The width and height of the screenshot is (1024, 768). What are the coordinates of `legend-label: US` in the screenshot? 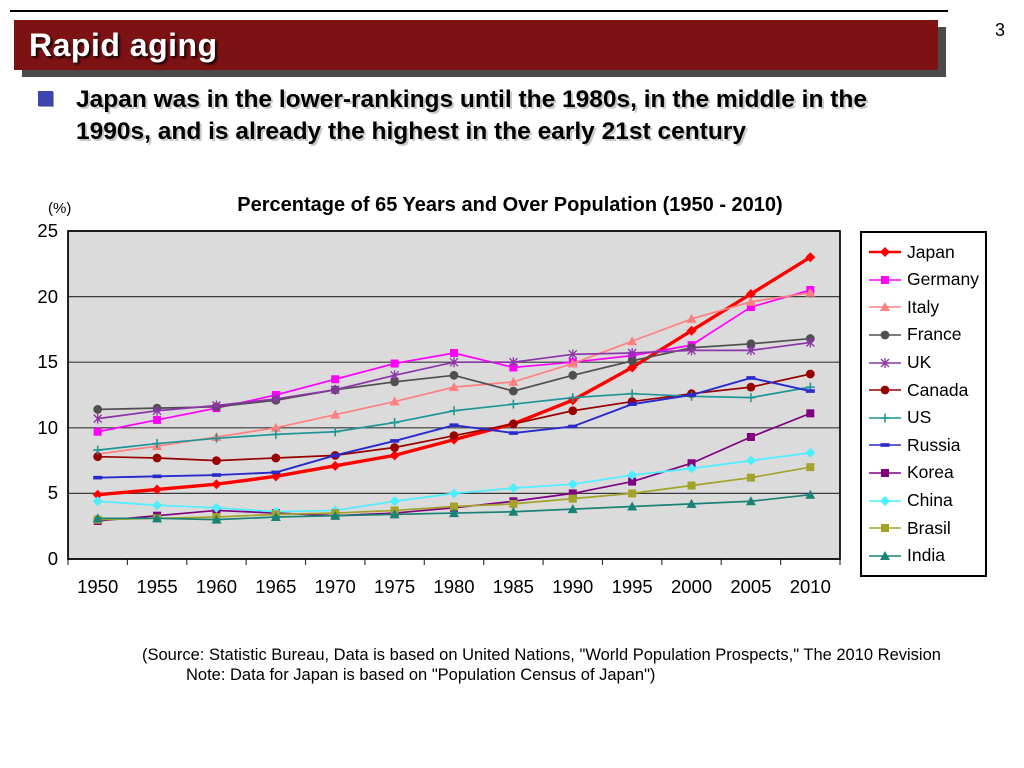 It's located at (919, 417).